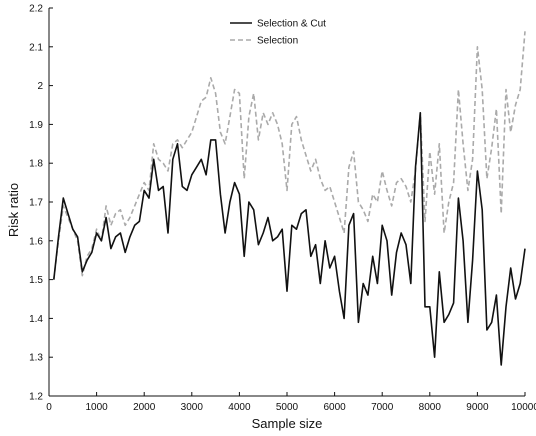 This screenshot has height=436, width=536. I want to click on x-tick-label: 8000, so click(430, 407).